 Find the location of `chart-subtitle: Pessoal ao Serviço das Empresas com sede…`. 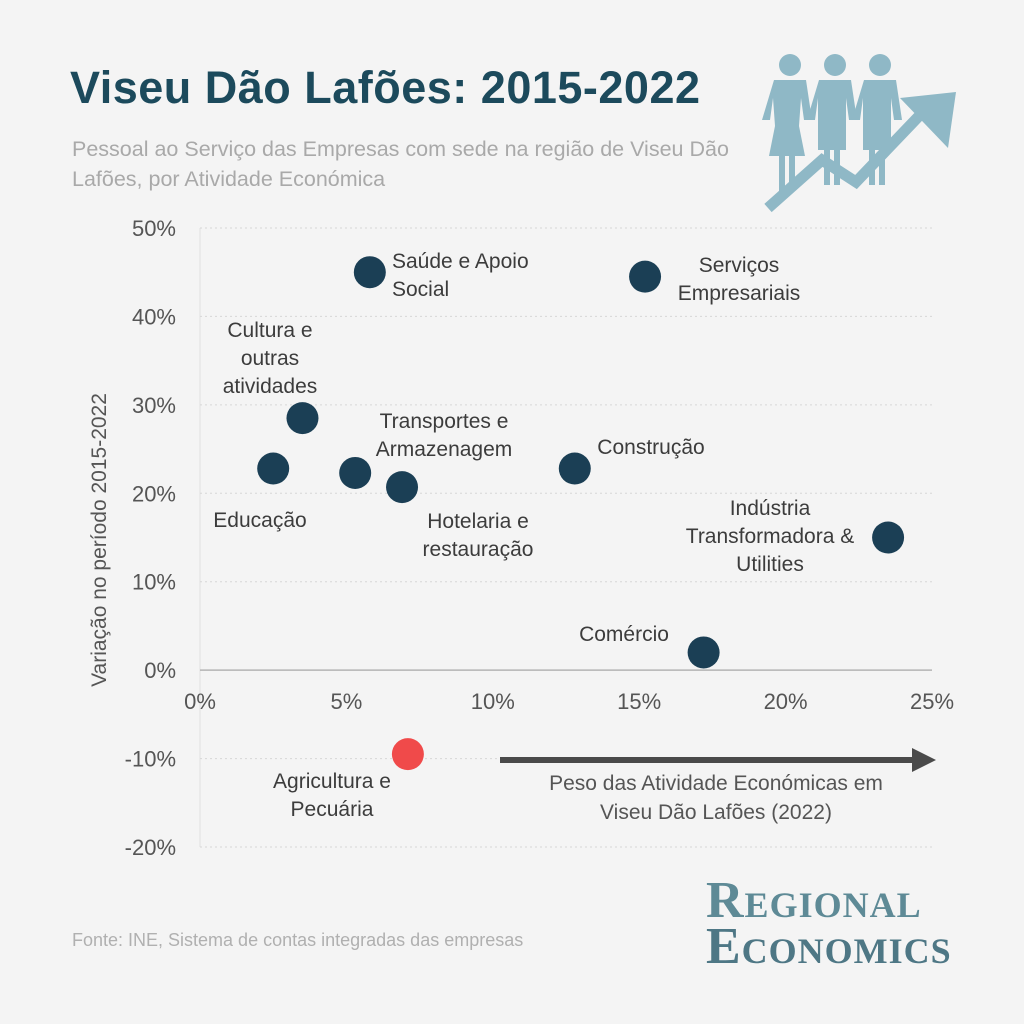

chart-subtitle: Pessoal ao Serviço das Empresas com sede… is located at coordinates (400, 164).